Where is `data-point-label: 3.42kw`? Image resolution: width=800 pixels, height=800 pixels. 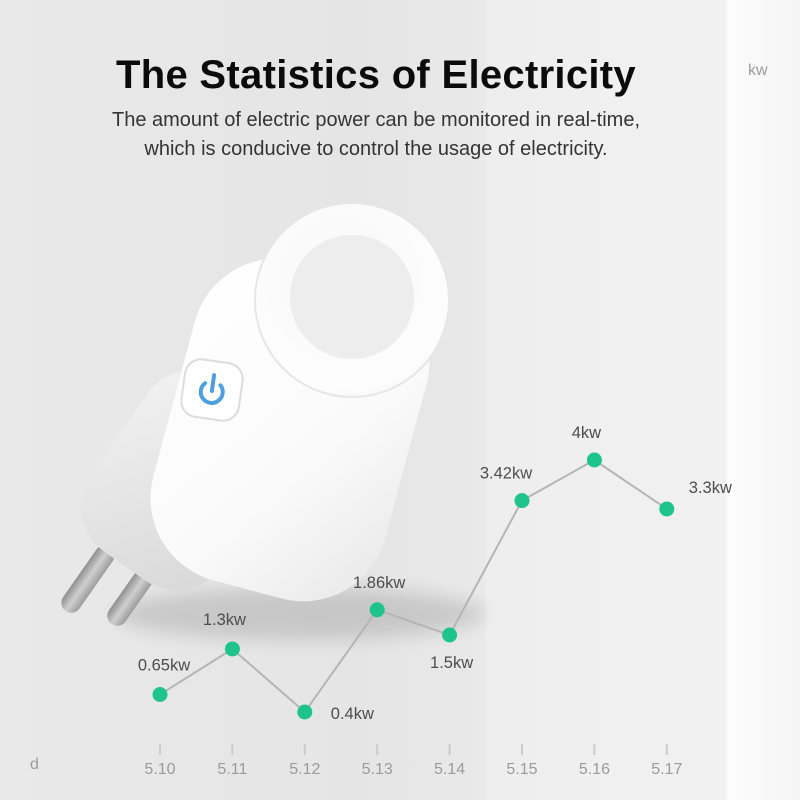 data-point-label: 3.42kw is located at coordinates (506, 474).